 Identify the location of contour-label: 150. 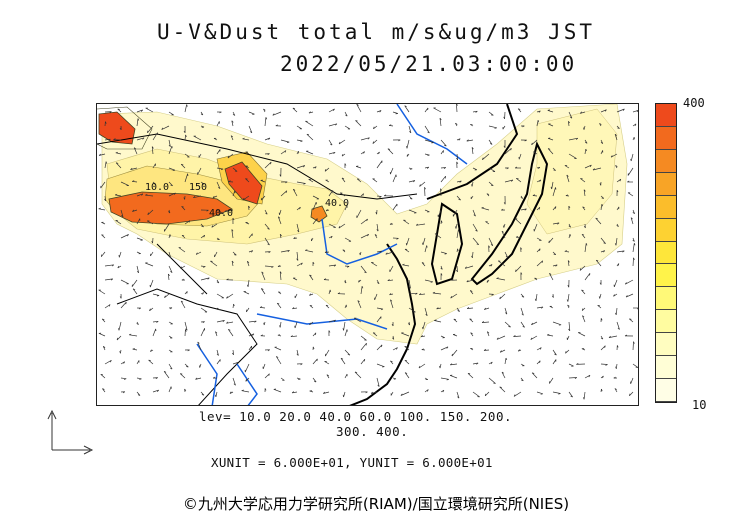
(198, 187).